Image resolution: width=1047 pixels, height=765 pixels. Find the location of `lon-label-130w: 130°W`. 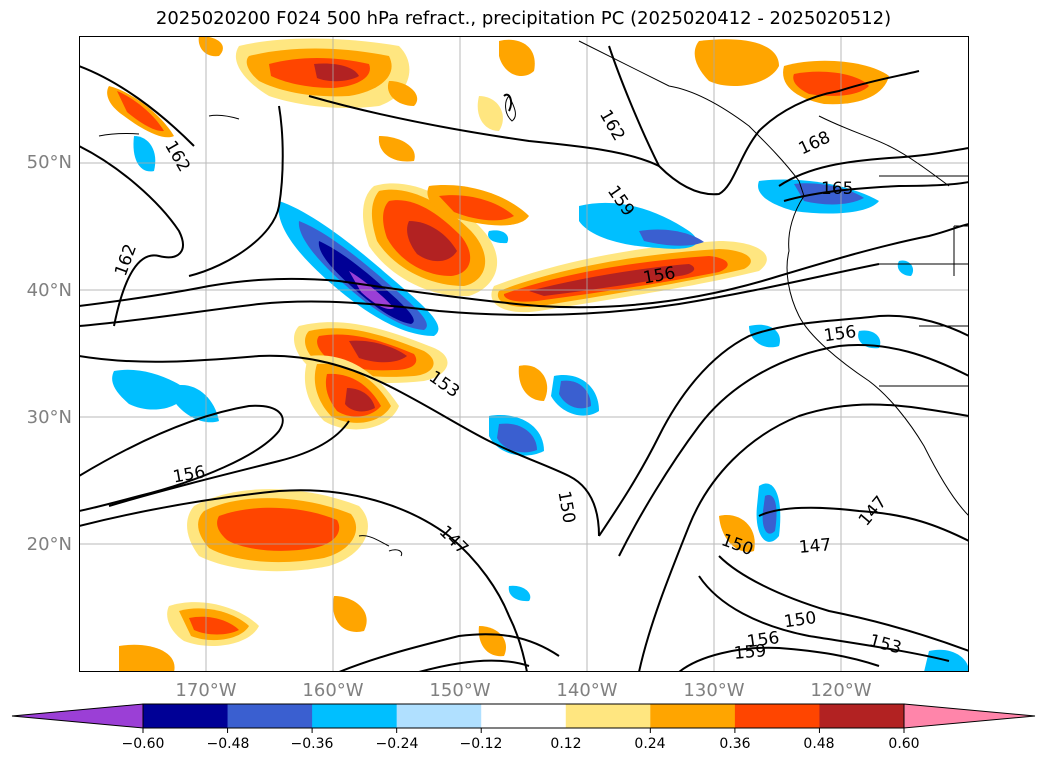

lon-label-130w: 130°W is located at coordinates (714, 690).